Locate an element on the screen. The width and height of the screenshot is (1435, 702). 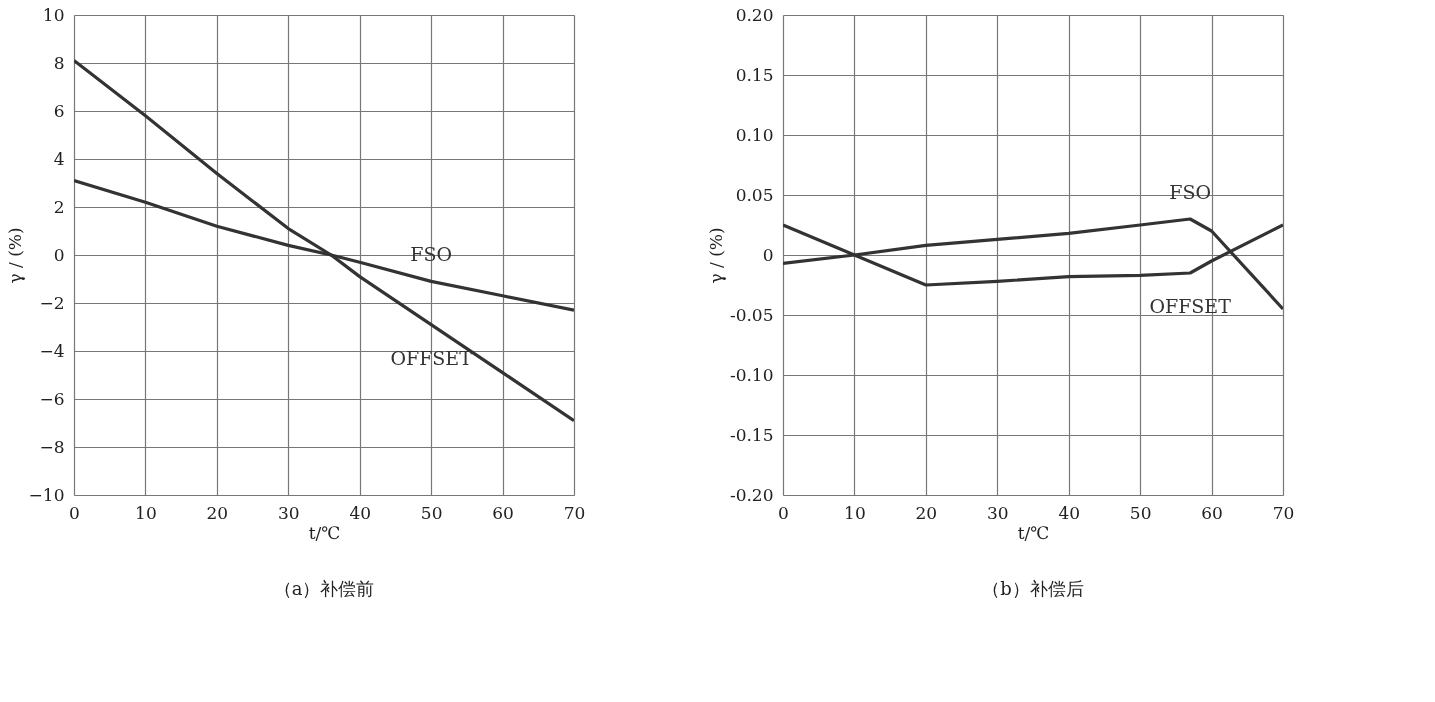
y-tick-label: −2 is located at coordinates (52, 302).